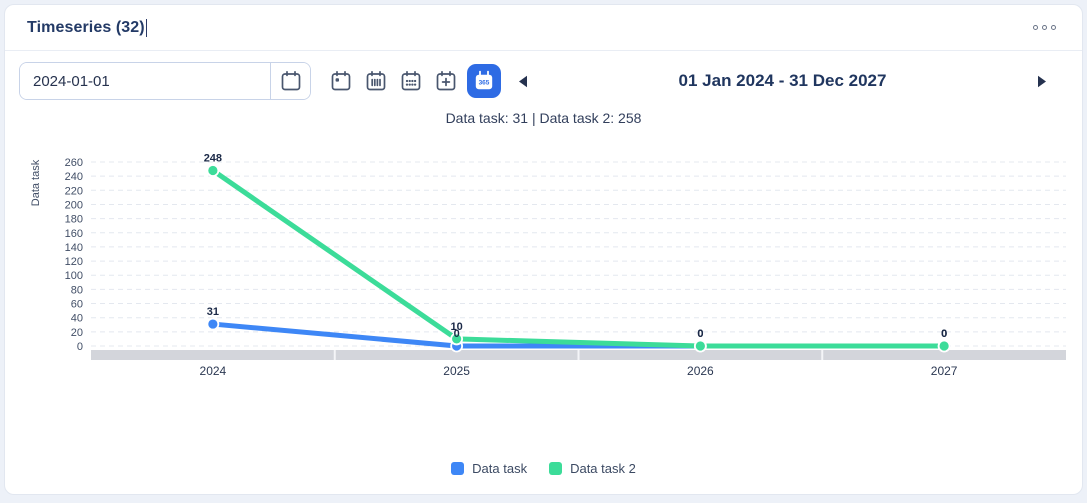 The height and width of the screenshot is (503, 1087). What do you see at coordinates (543, 468) in the screenshot?
I see `chart-legend: Data task Data task 2` at bounding box center [543, 468].